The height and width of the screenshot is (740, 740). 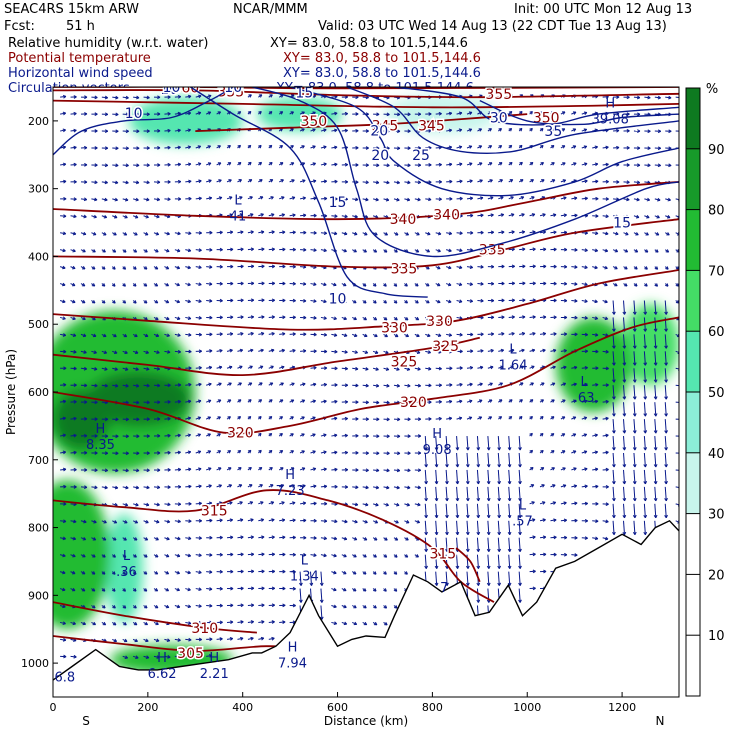 What do you see at coordinates (38, 528) in the screenshot?
I see `y-tick-label-6: 800` at bounding box center [38, 528].